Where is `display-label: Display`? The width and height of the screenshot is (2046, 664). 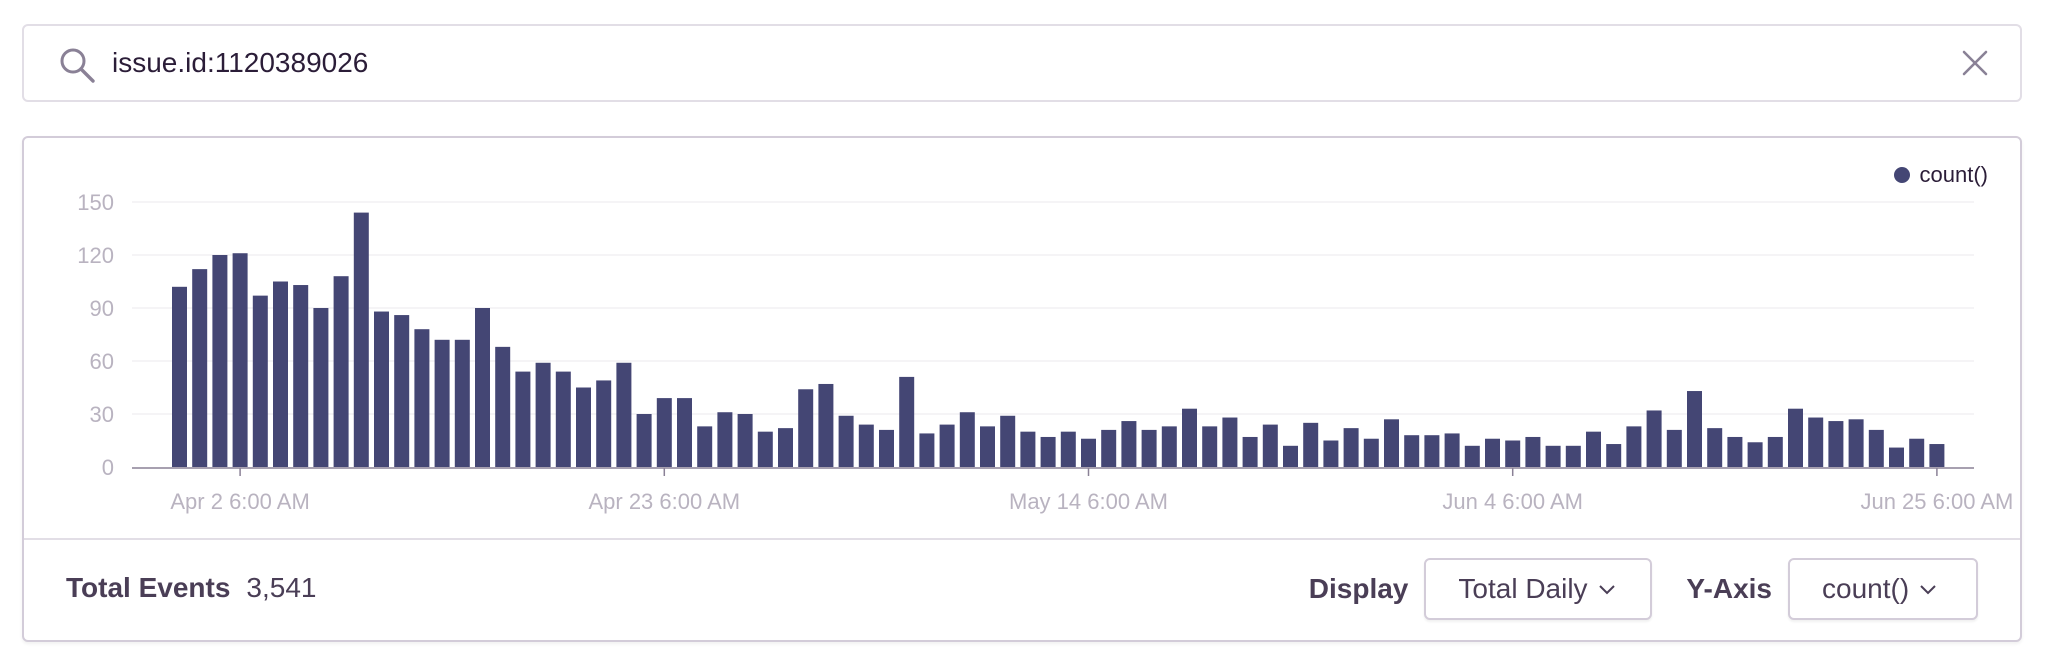
display-label: Display is located at coordinates (1358, 588).